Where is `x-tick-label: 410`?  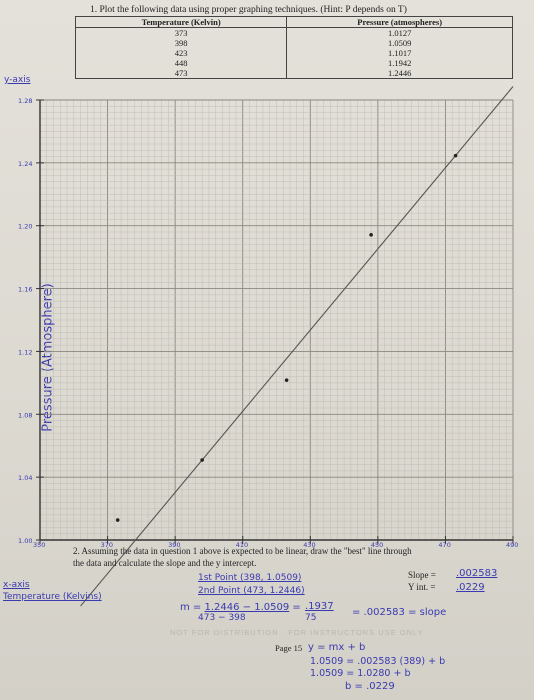
x-tick-label: 410 is located at coordinates (242, 545).